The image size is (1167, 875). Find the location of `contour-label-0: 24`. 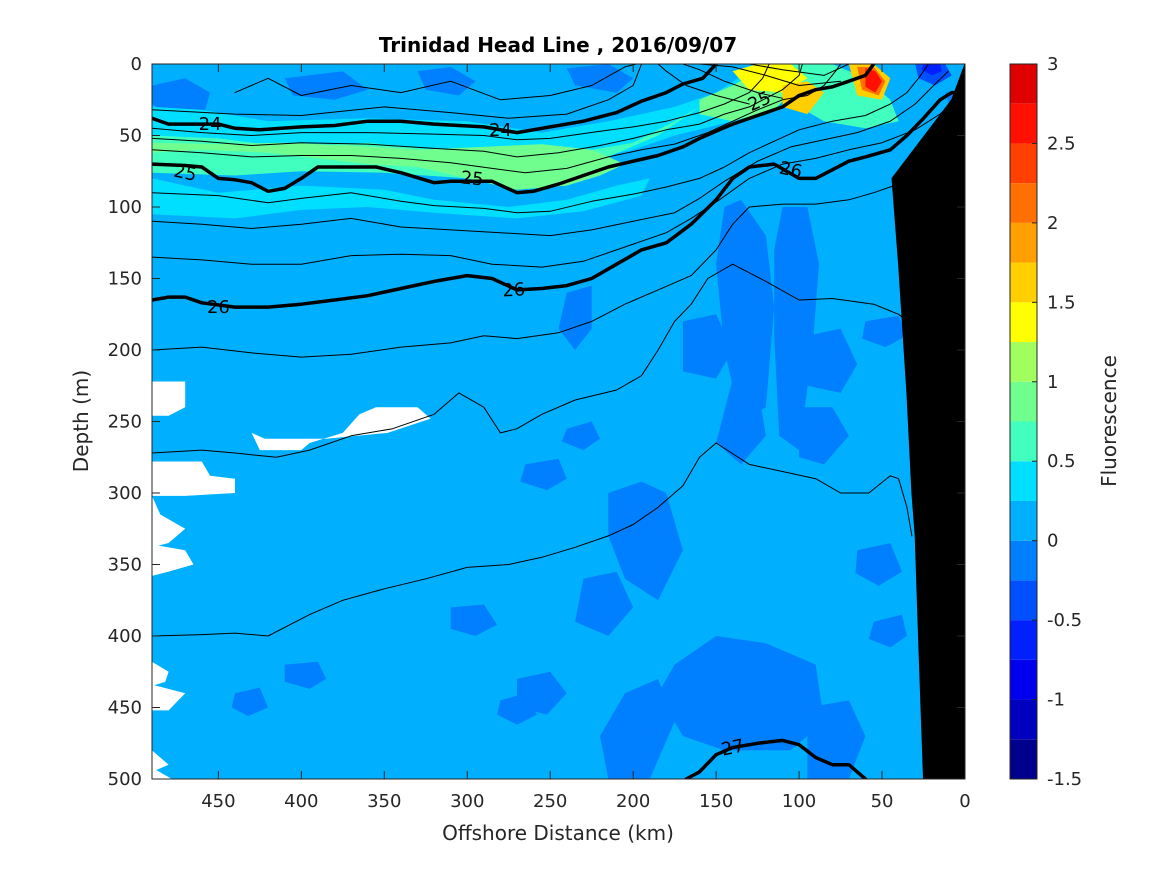

contour-label-0: 24 is located at coordinates (210, 124).